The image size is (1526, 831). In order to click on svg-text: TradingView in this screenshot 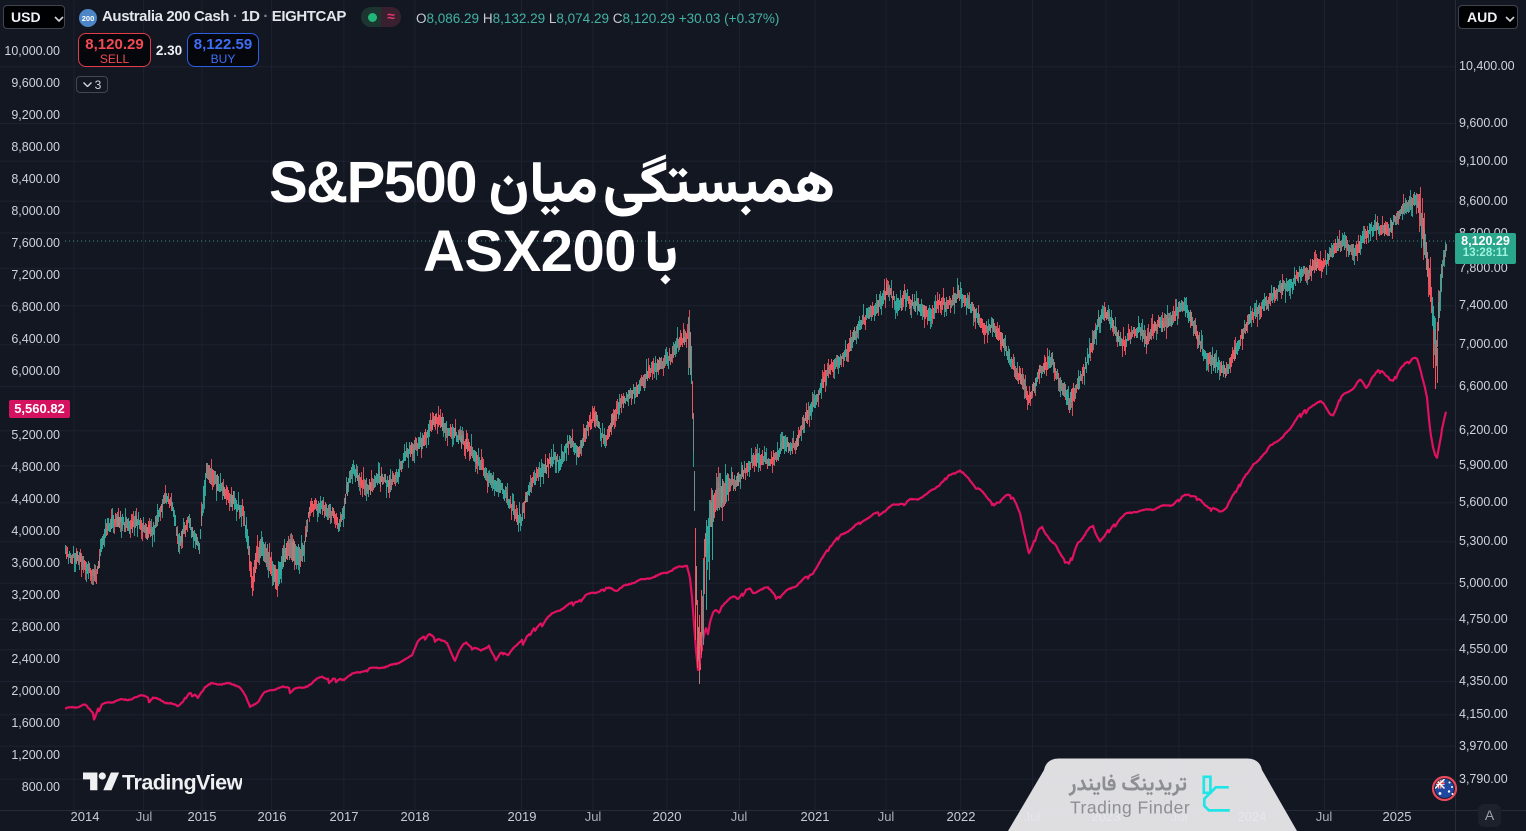, I will do `click(182, 783)`.